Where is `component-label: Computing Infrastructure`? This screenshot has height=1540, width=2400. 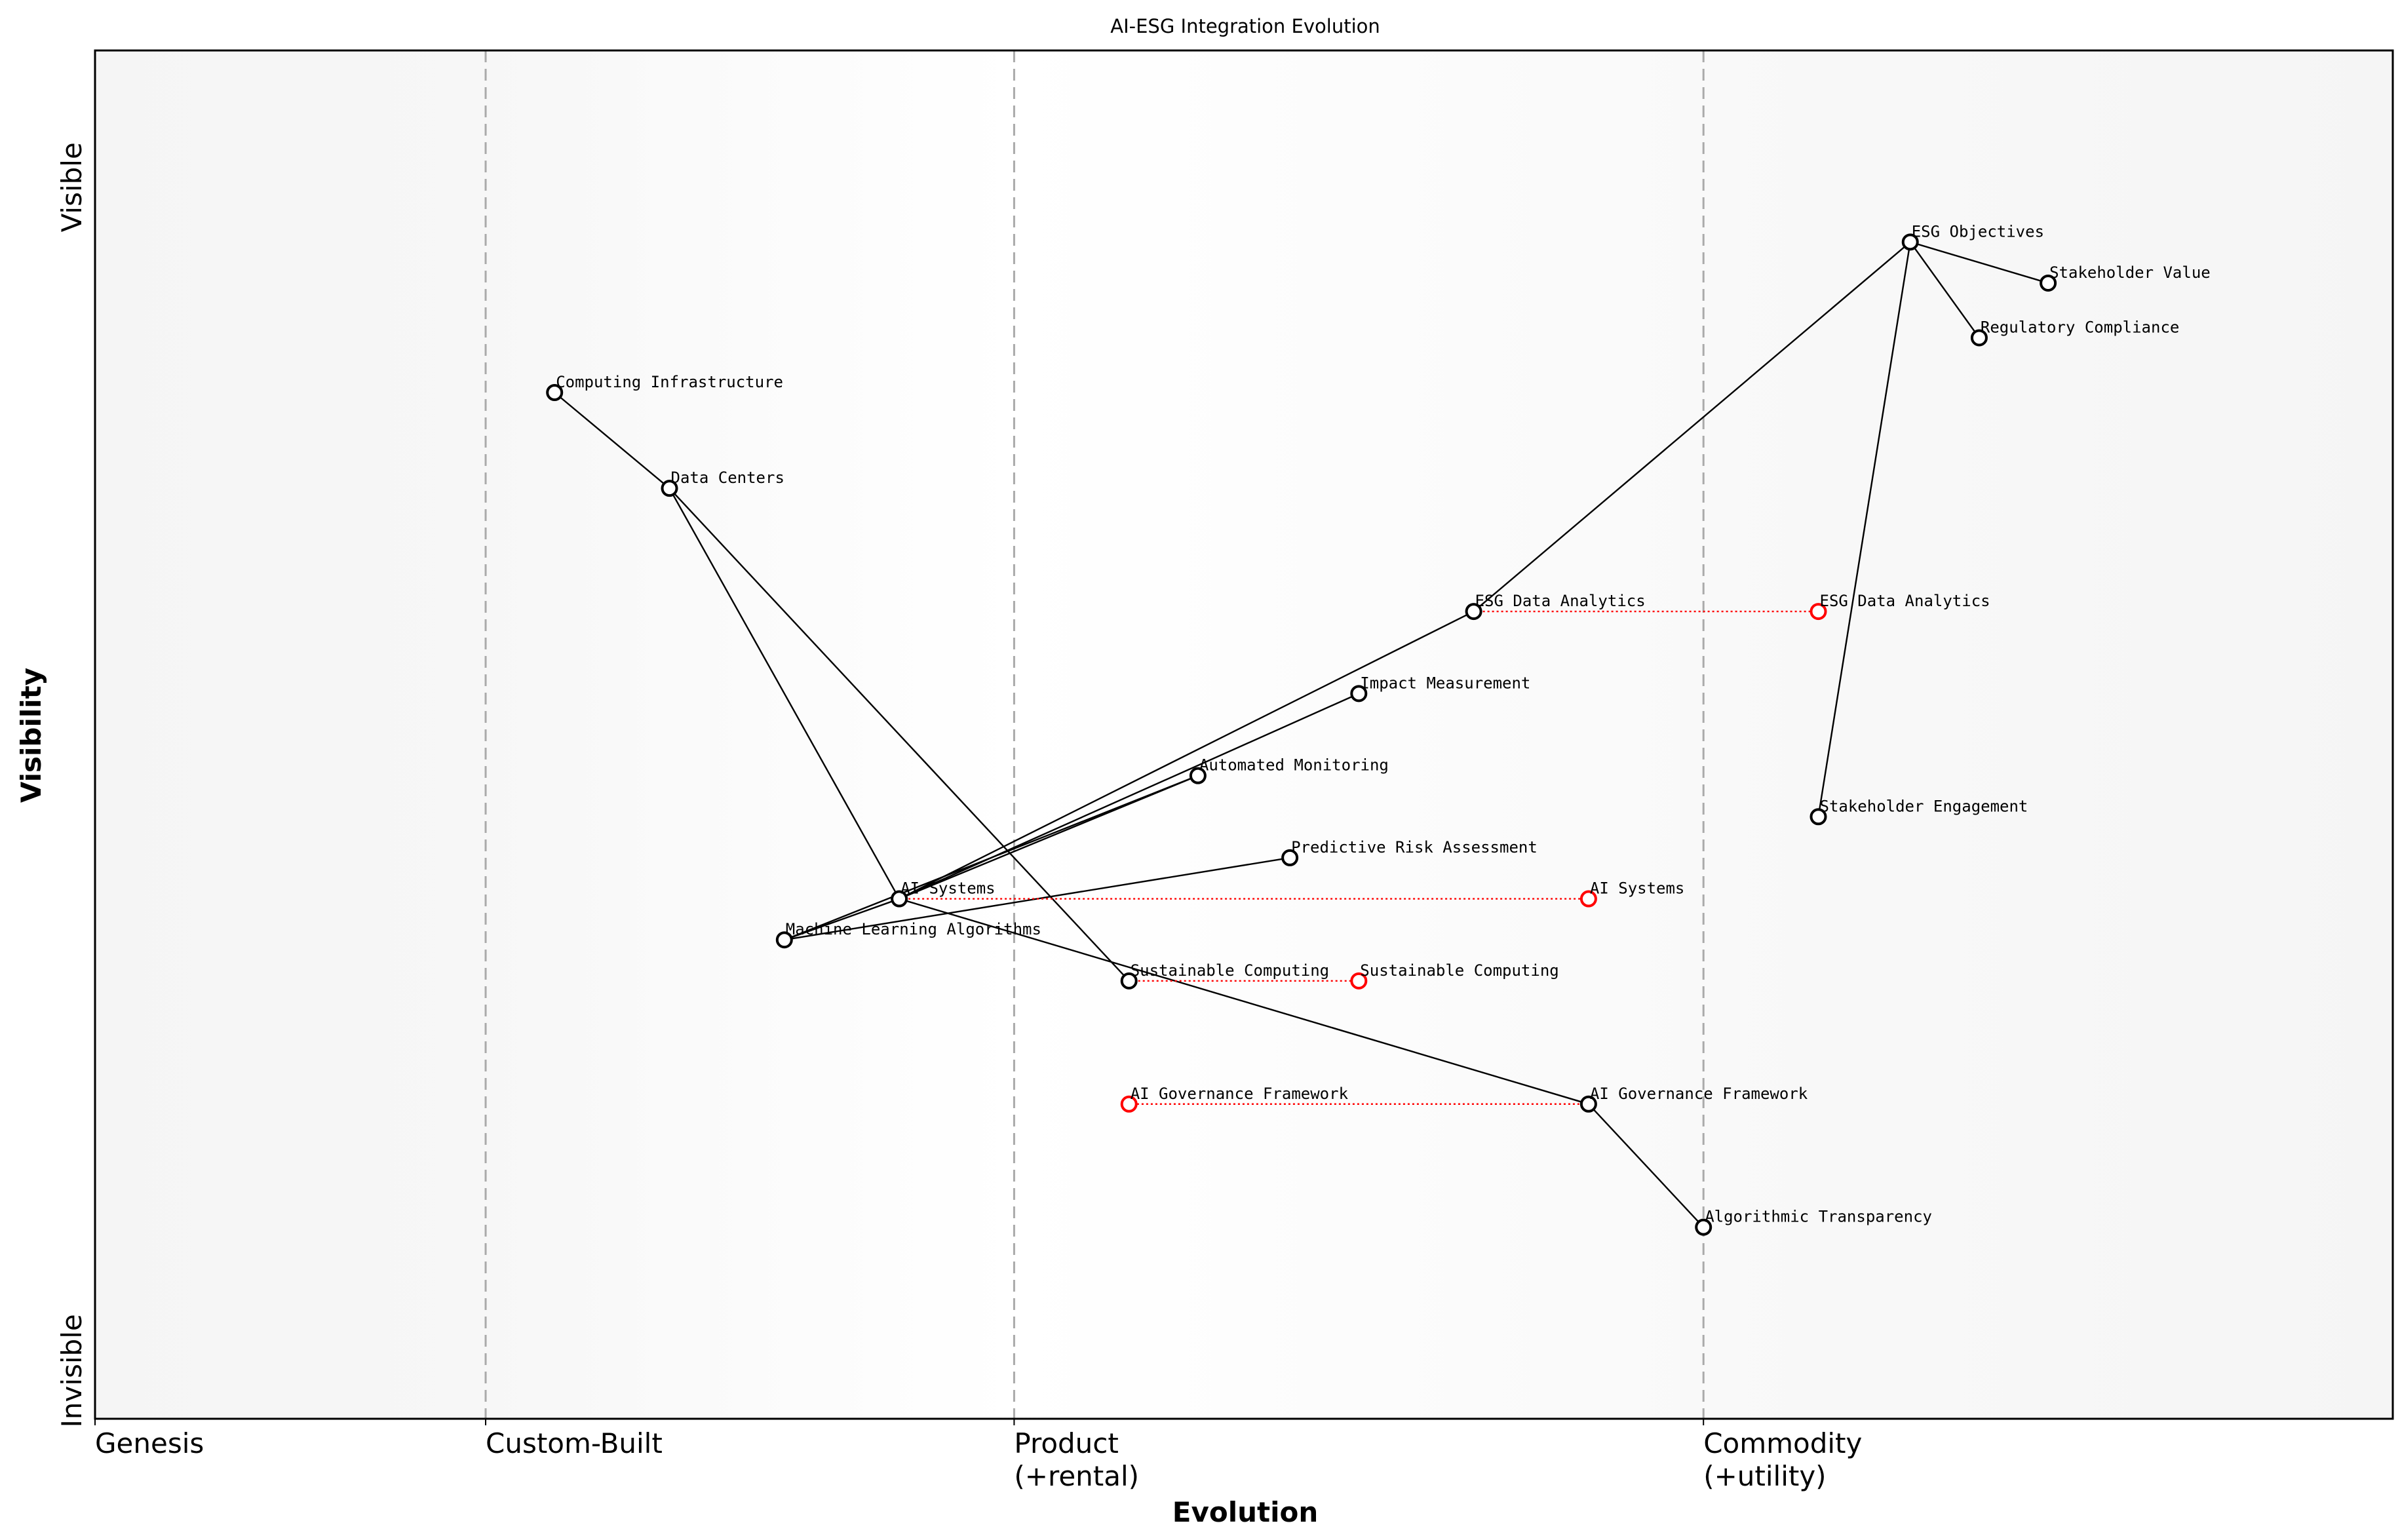
component-label: Computing Infrastructure is located at coordinates (669, 382).